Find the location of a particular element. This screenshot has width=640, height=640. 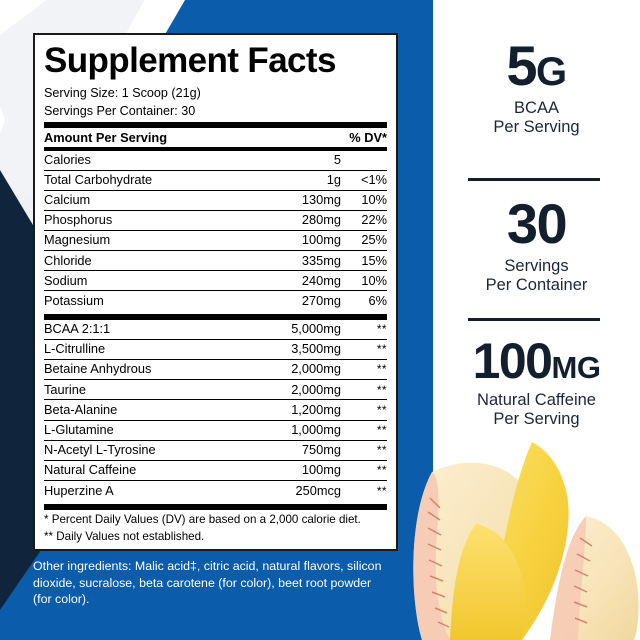

callout-servings: 30 Servings Per Container is located at coordinates (536, 246).